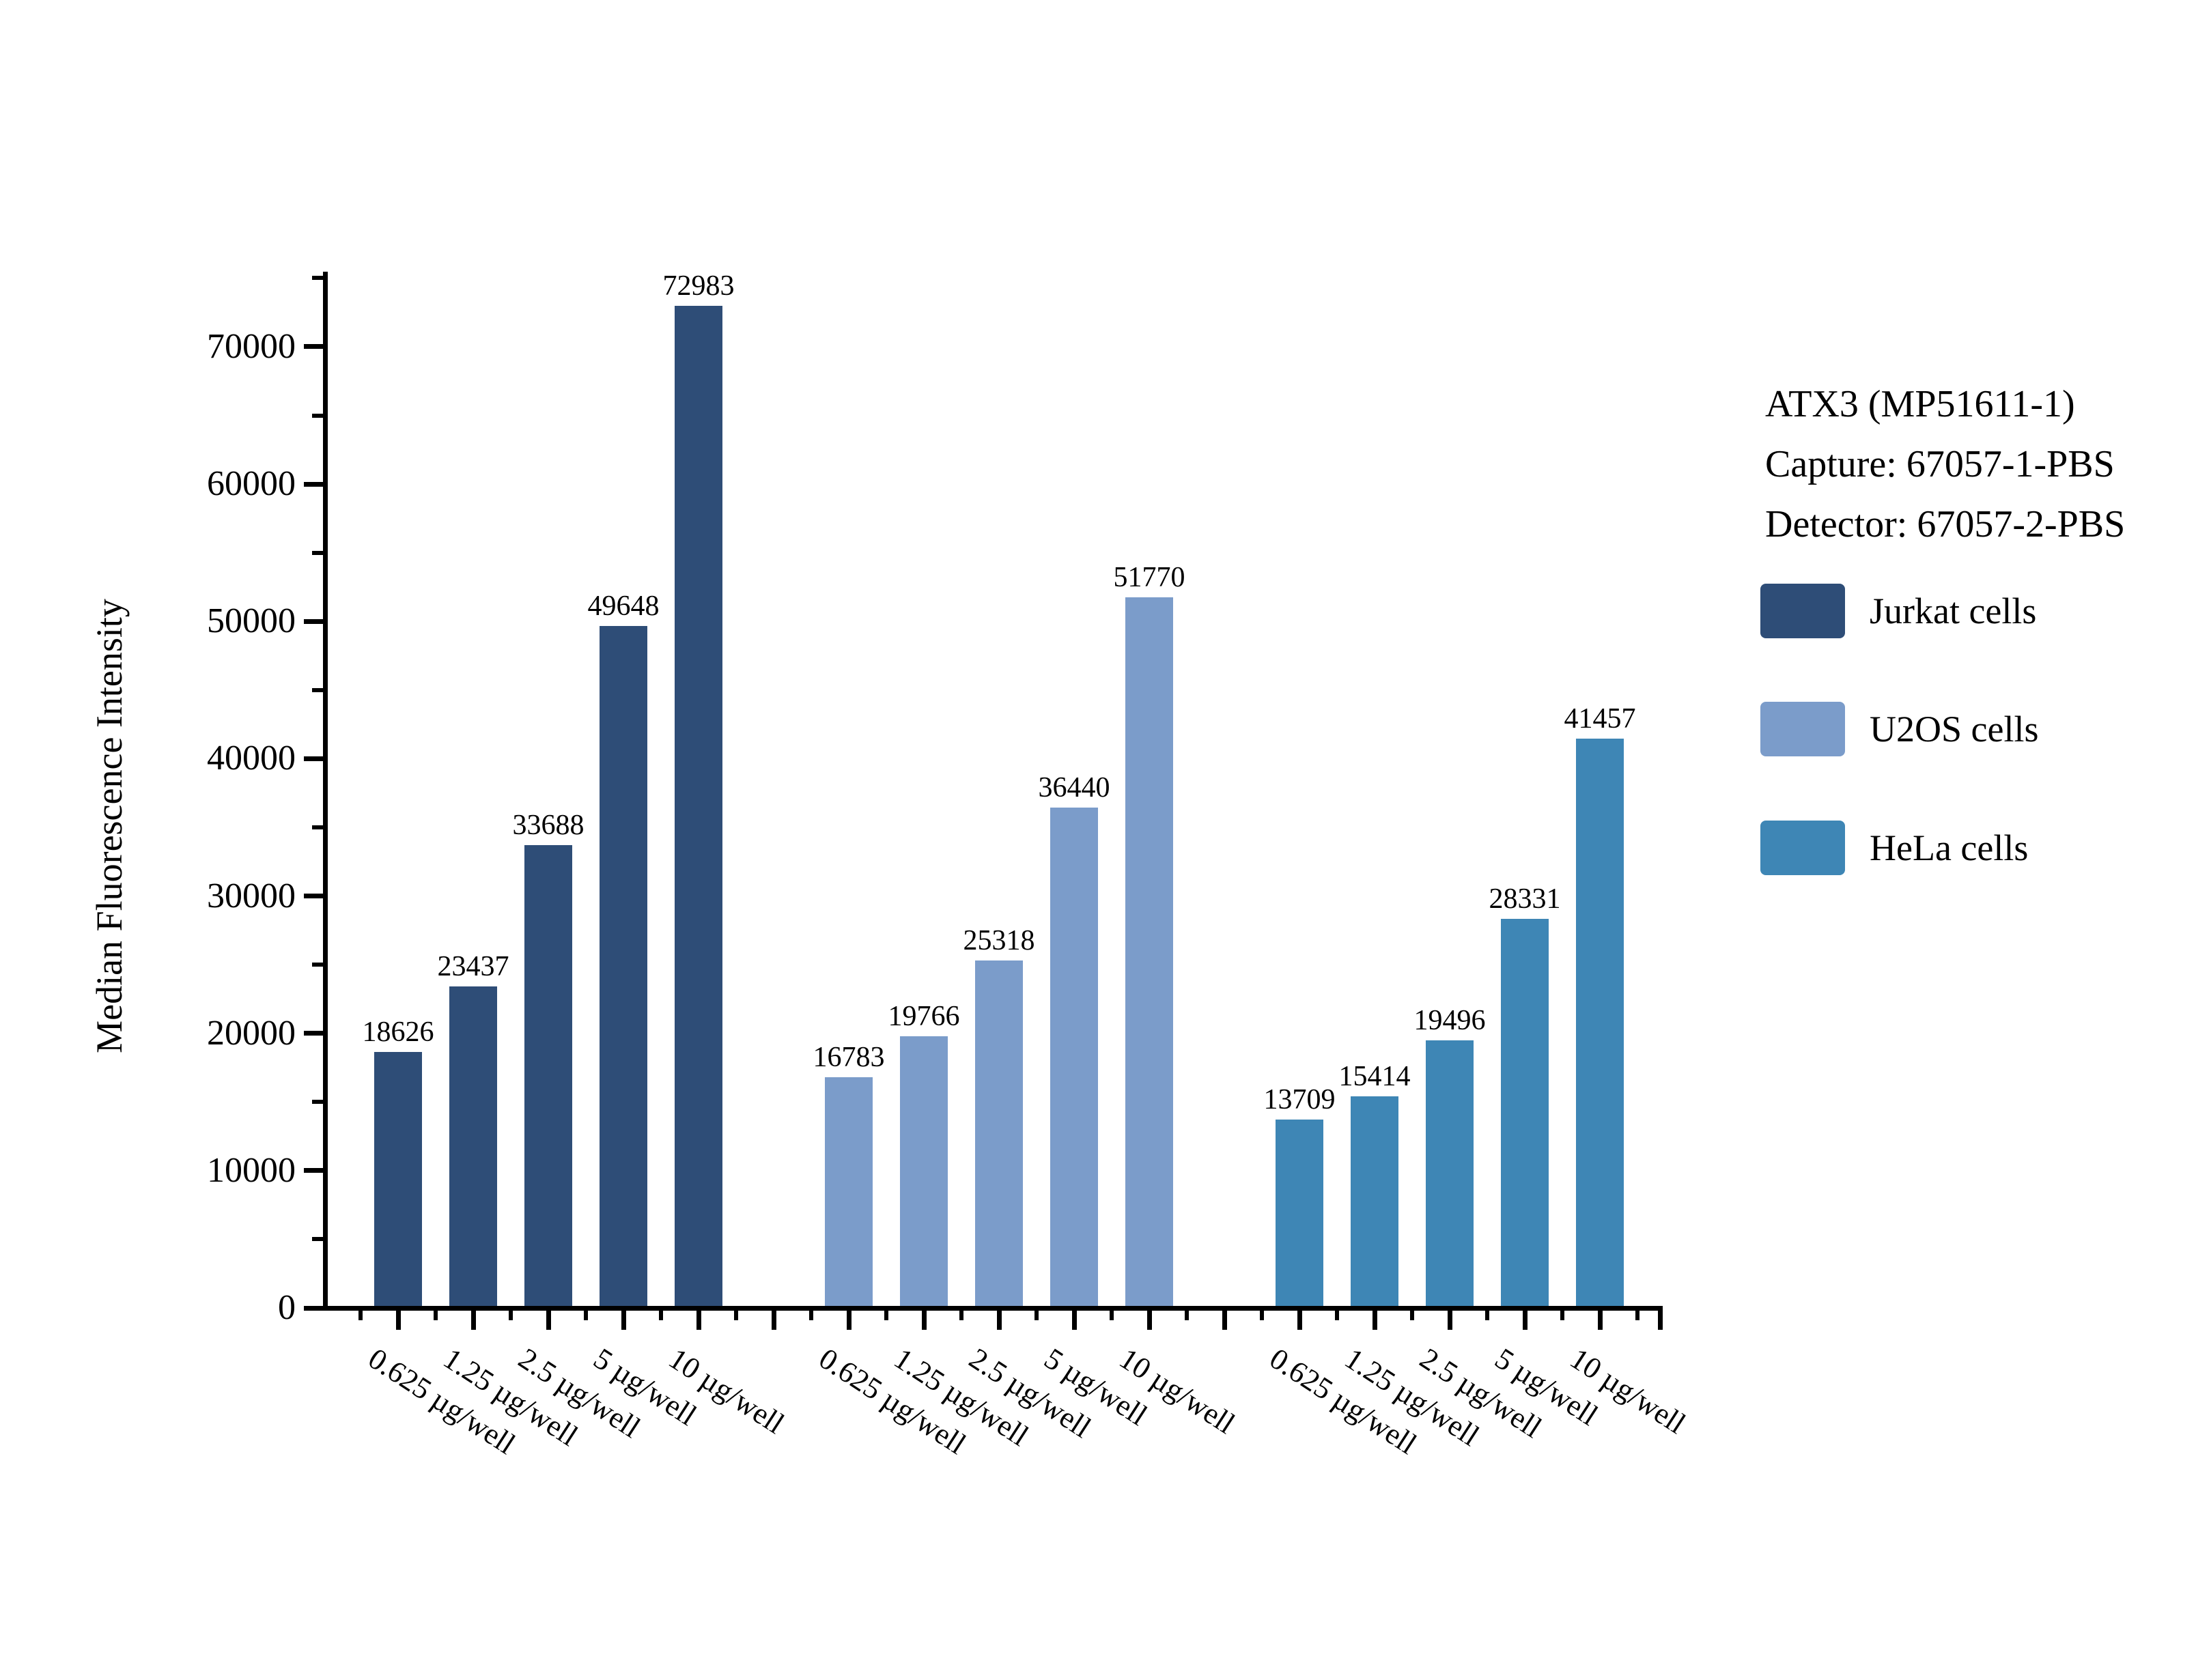 The height and width of the screenshot is (1680, 2196). I want to click on y-axis-title: Median Fluorescence Intensity, so click(109, 826).